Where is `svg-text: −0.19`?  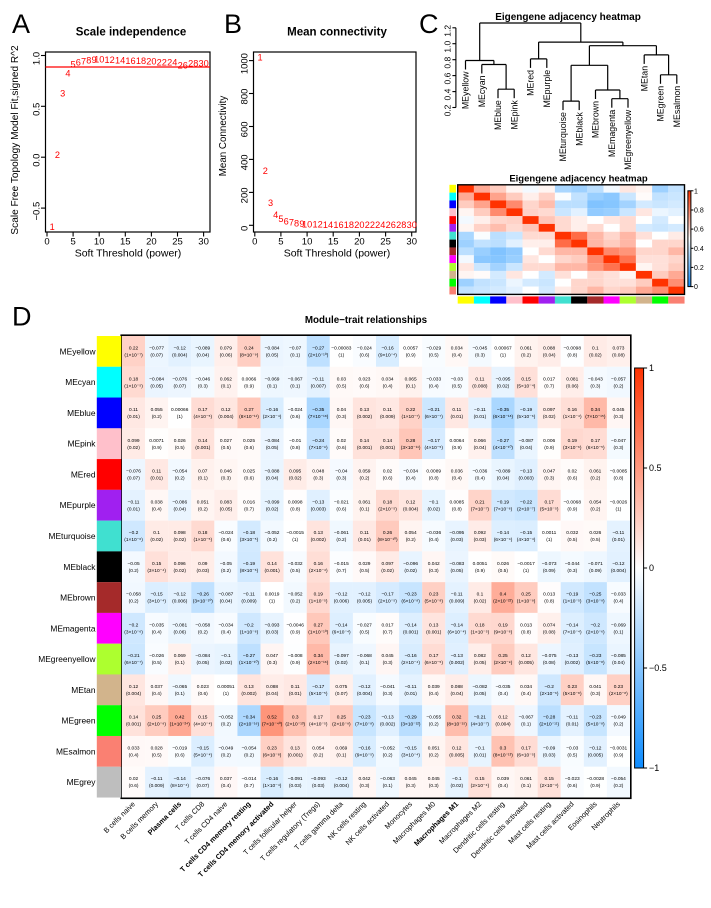
svg-text: −0.19 is located at coordinates (249, 564).